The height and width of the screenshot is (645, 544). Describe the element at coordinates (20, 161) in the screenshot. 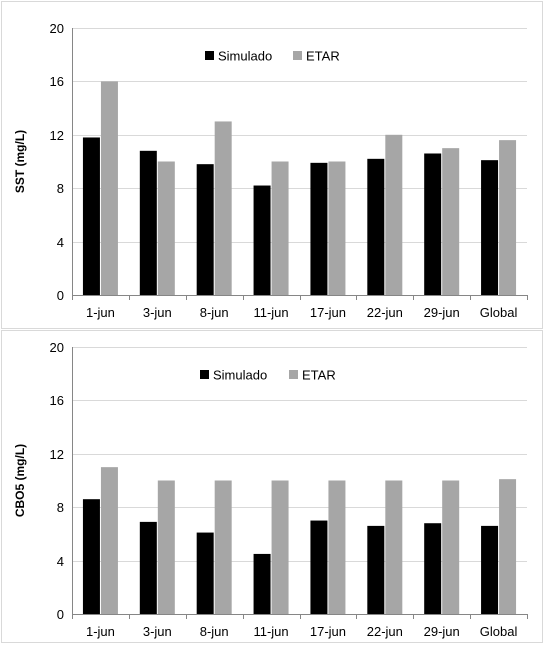

I see `y-axis-title: SST (mg/L)` at that location.